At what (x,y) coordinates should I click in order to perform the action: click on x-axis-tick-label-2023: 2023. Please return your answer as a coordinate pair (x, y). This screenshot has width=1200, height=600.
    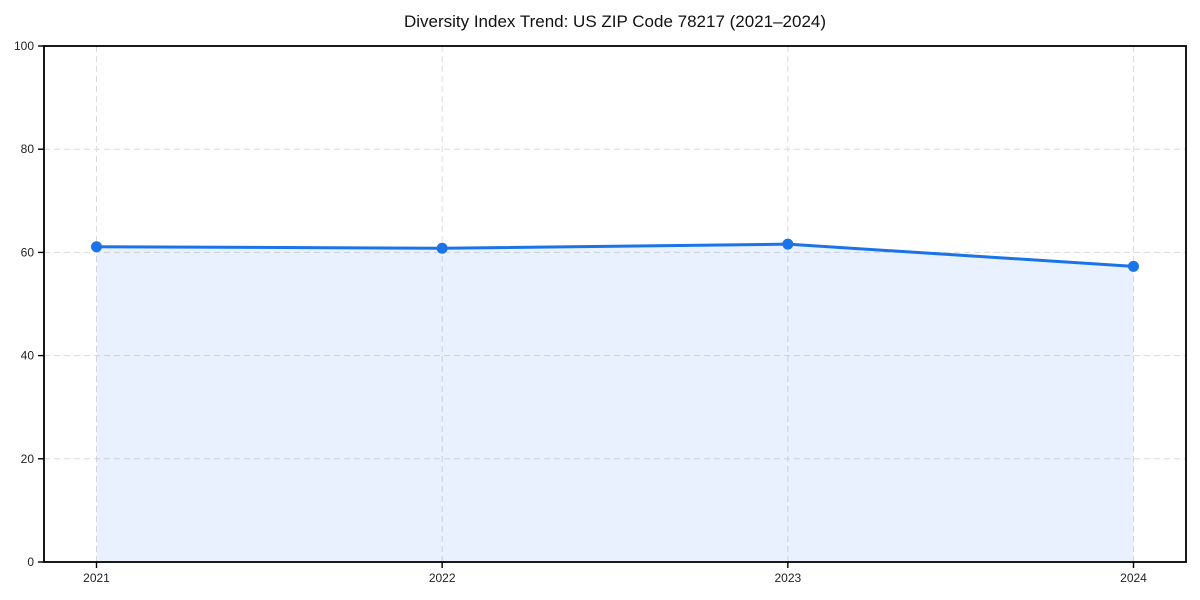
    Looking at the image, I should click on (787, 578).